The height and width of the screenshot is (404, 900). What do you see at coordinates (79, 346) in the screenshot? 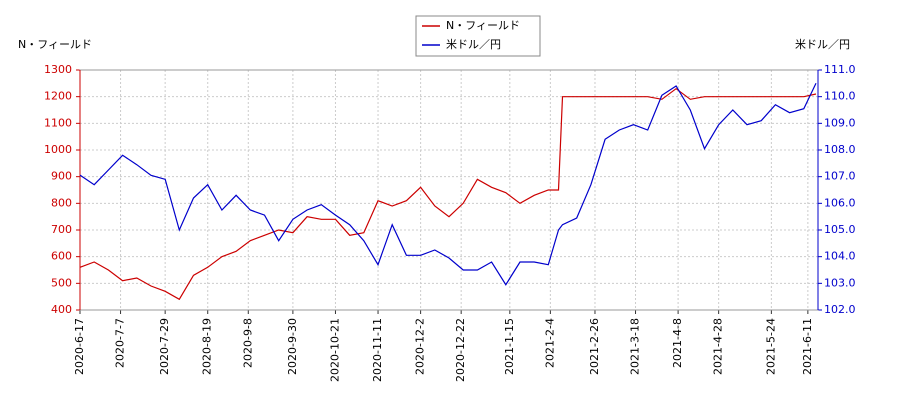
I see `x-tick-label: 2020-6-17` at bounding box center [79, 346].